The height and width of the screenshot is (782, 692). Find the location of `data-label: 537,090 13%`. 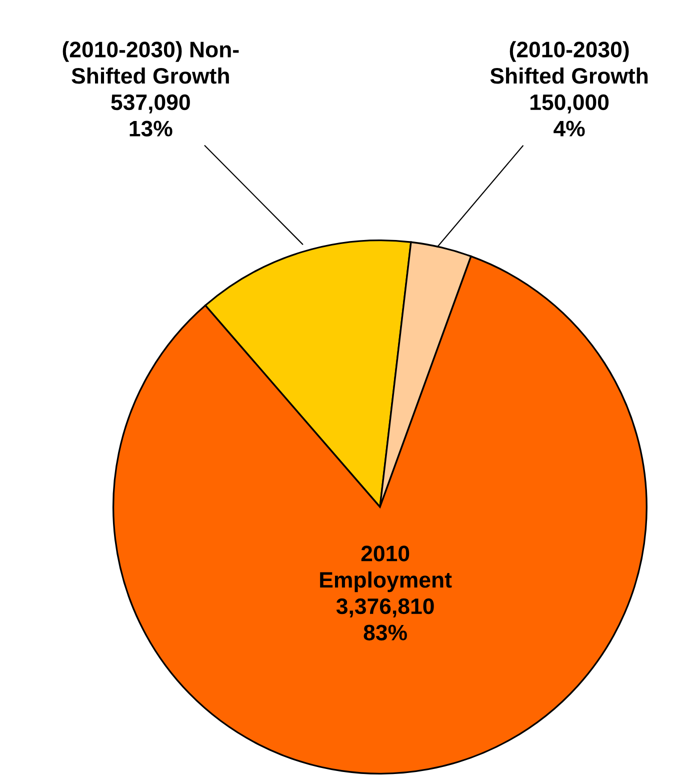

data-label: 537,090 13% is located at coordinates (150, 115).